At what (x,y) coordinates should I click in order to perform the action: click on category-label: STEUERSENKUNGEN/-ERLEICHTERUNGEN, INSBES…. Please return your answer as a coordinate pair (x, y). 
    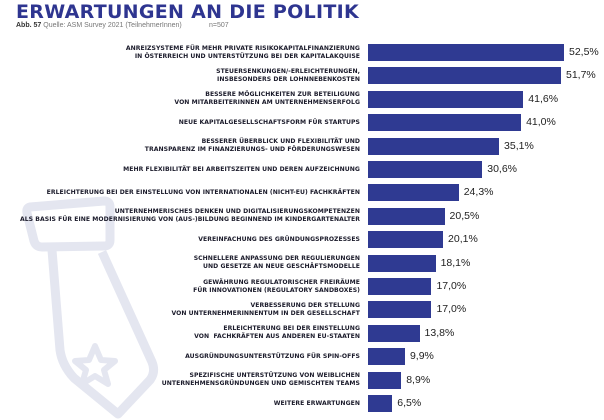
    Looking at the image, I should click on (288, 75).